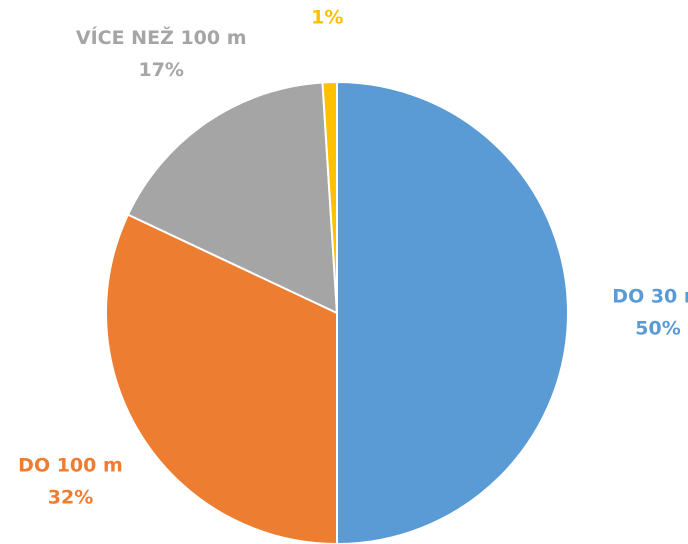  I want to click on slice-label: DO 100 m, so click(70, 466).